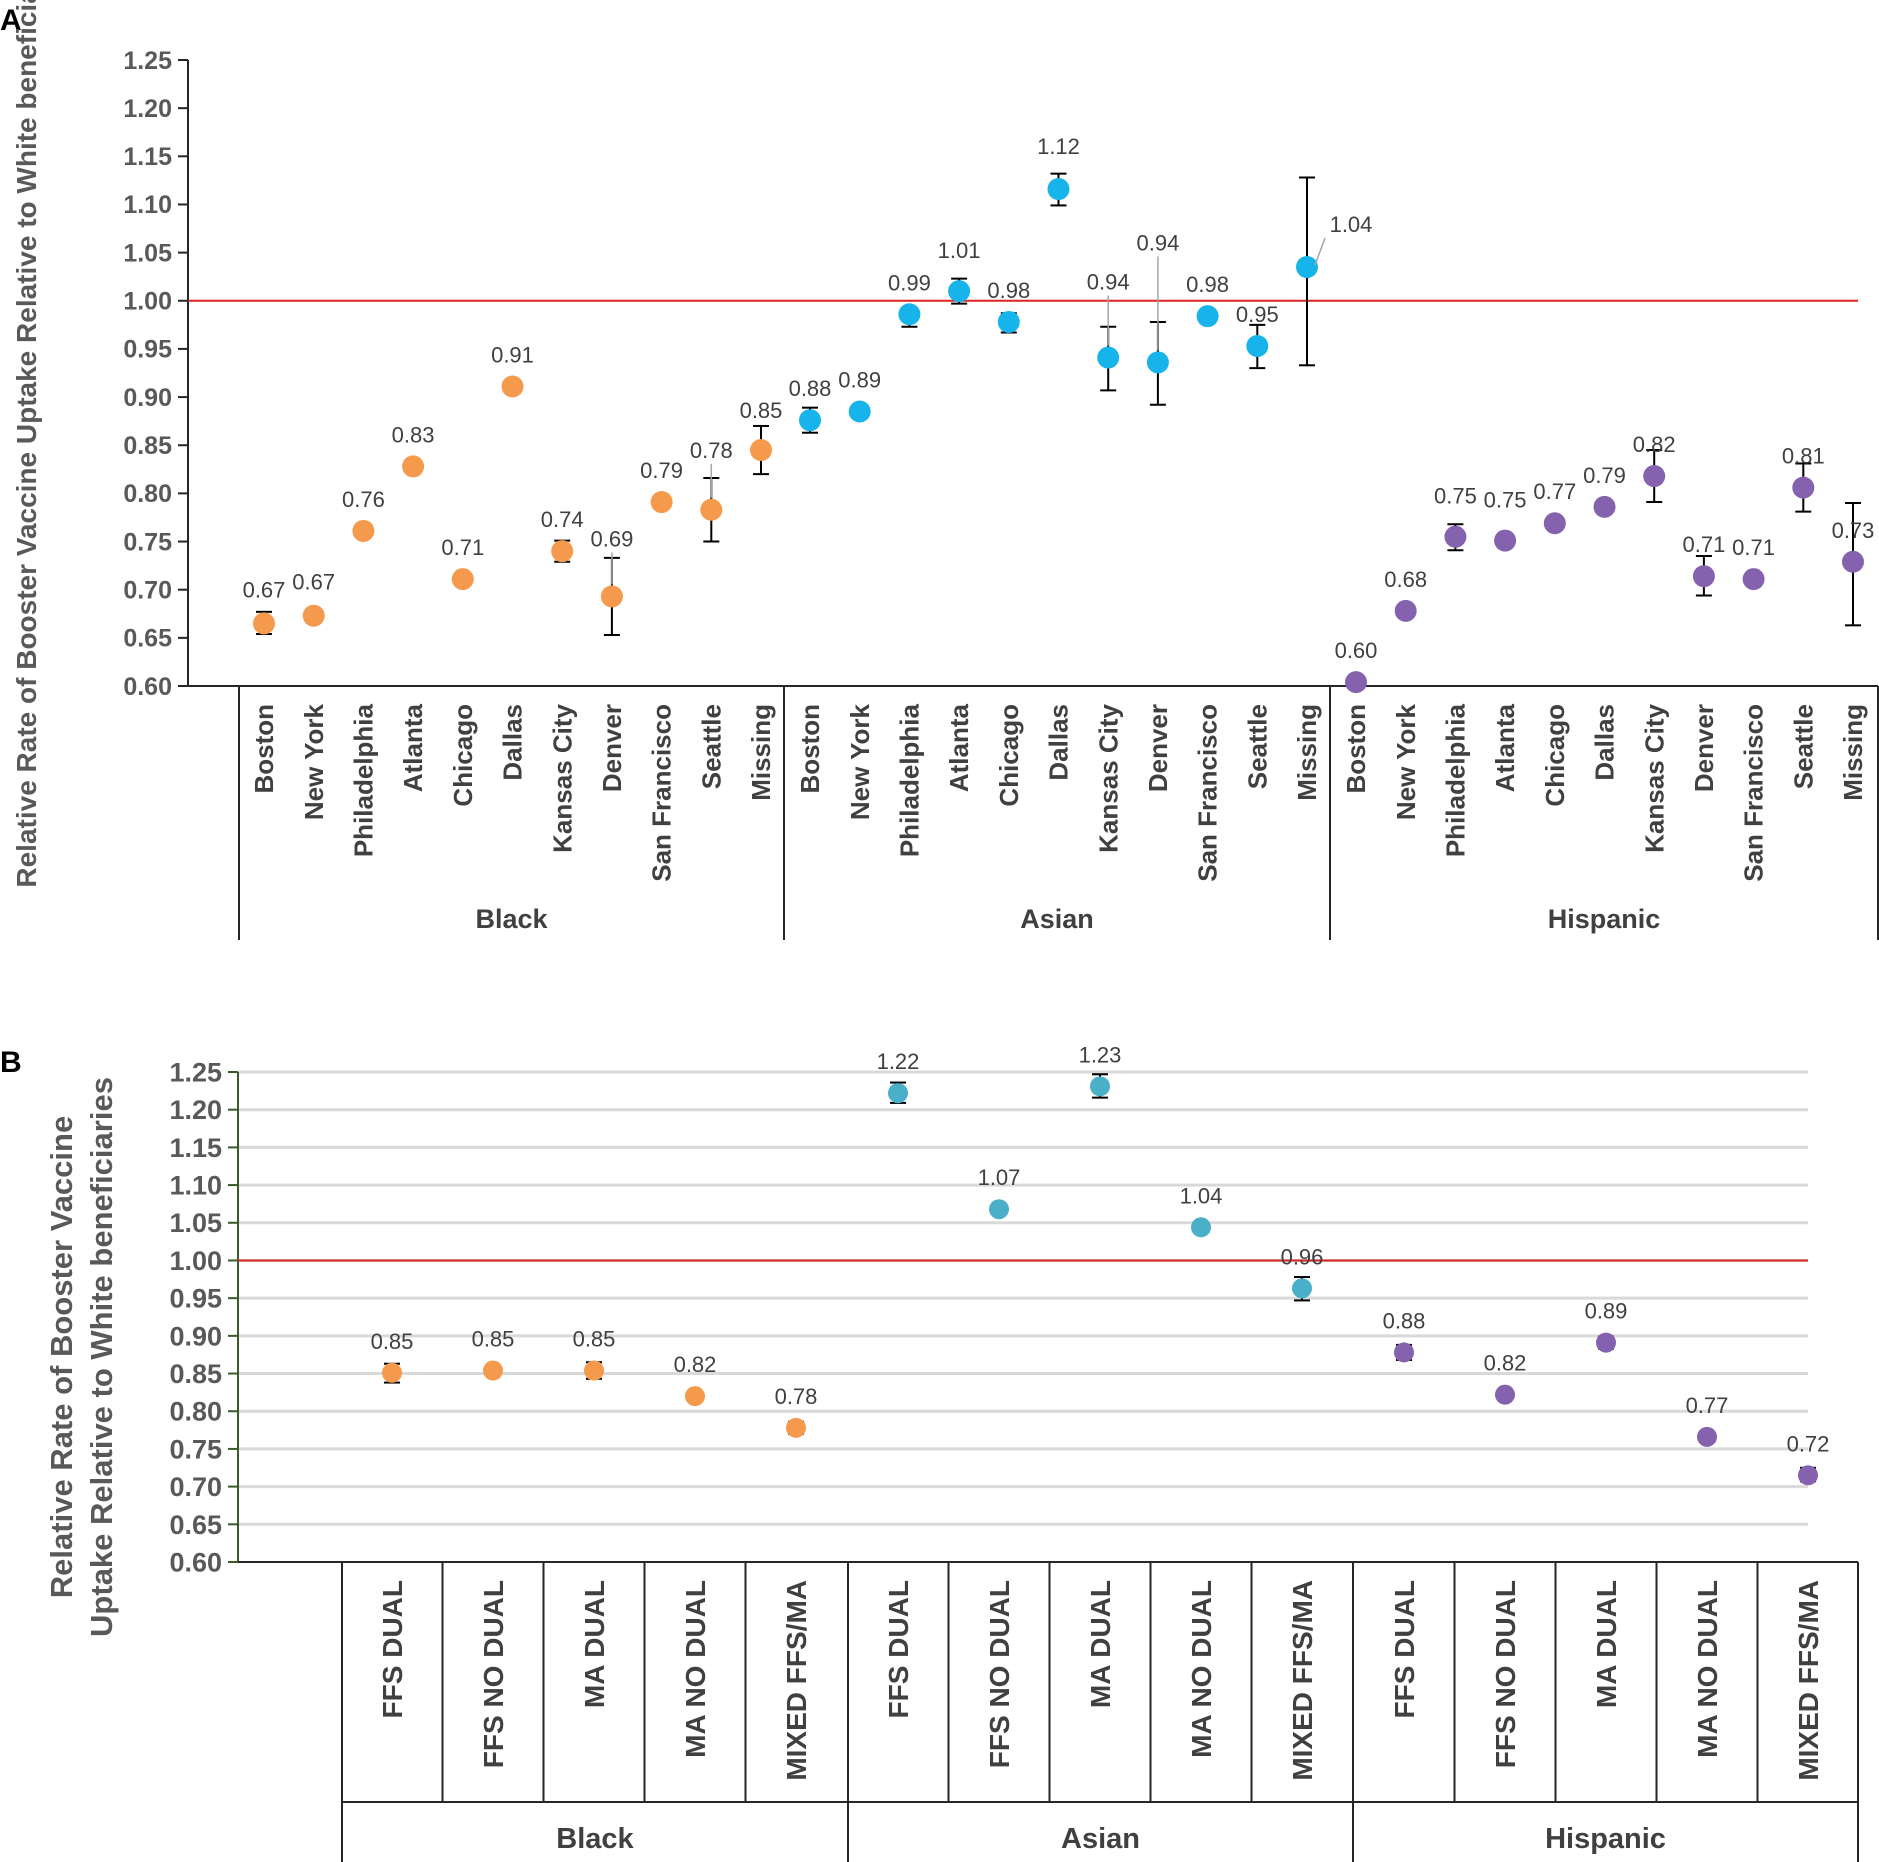  What do you see at coordinates (1405, 579) in the screenshot?
I see `data-label: 0.68` at bounding box center [1405, 579].